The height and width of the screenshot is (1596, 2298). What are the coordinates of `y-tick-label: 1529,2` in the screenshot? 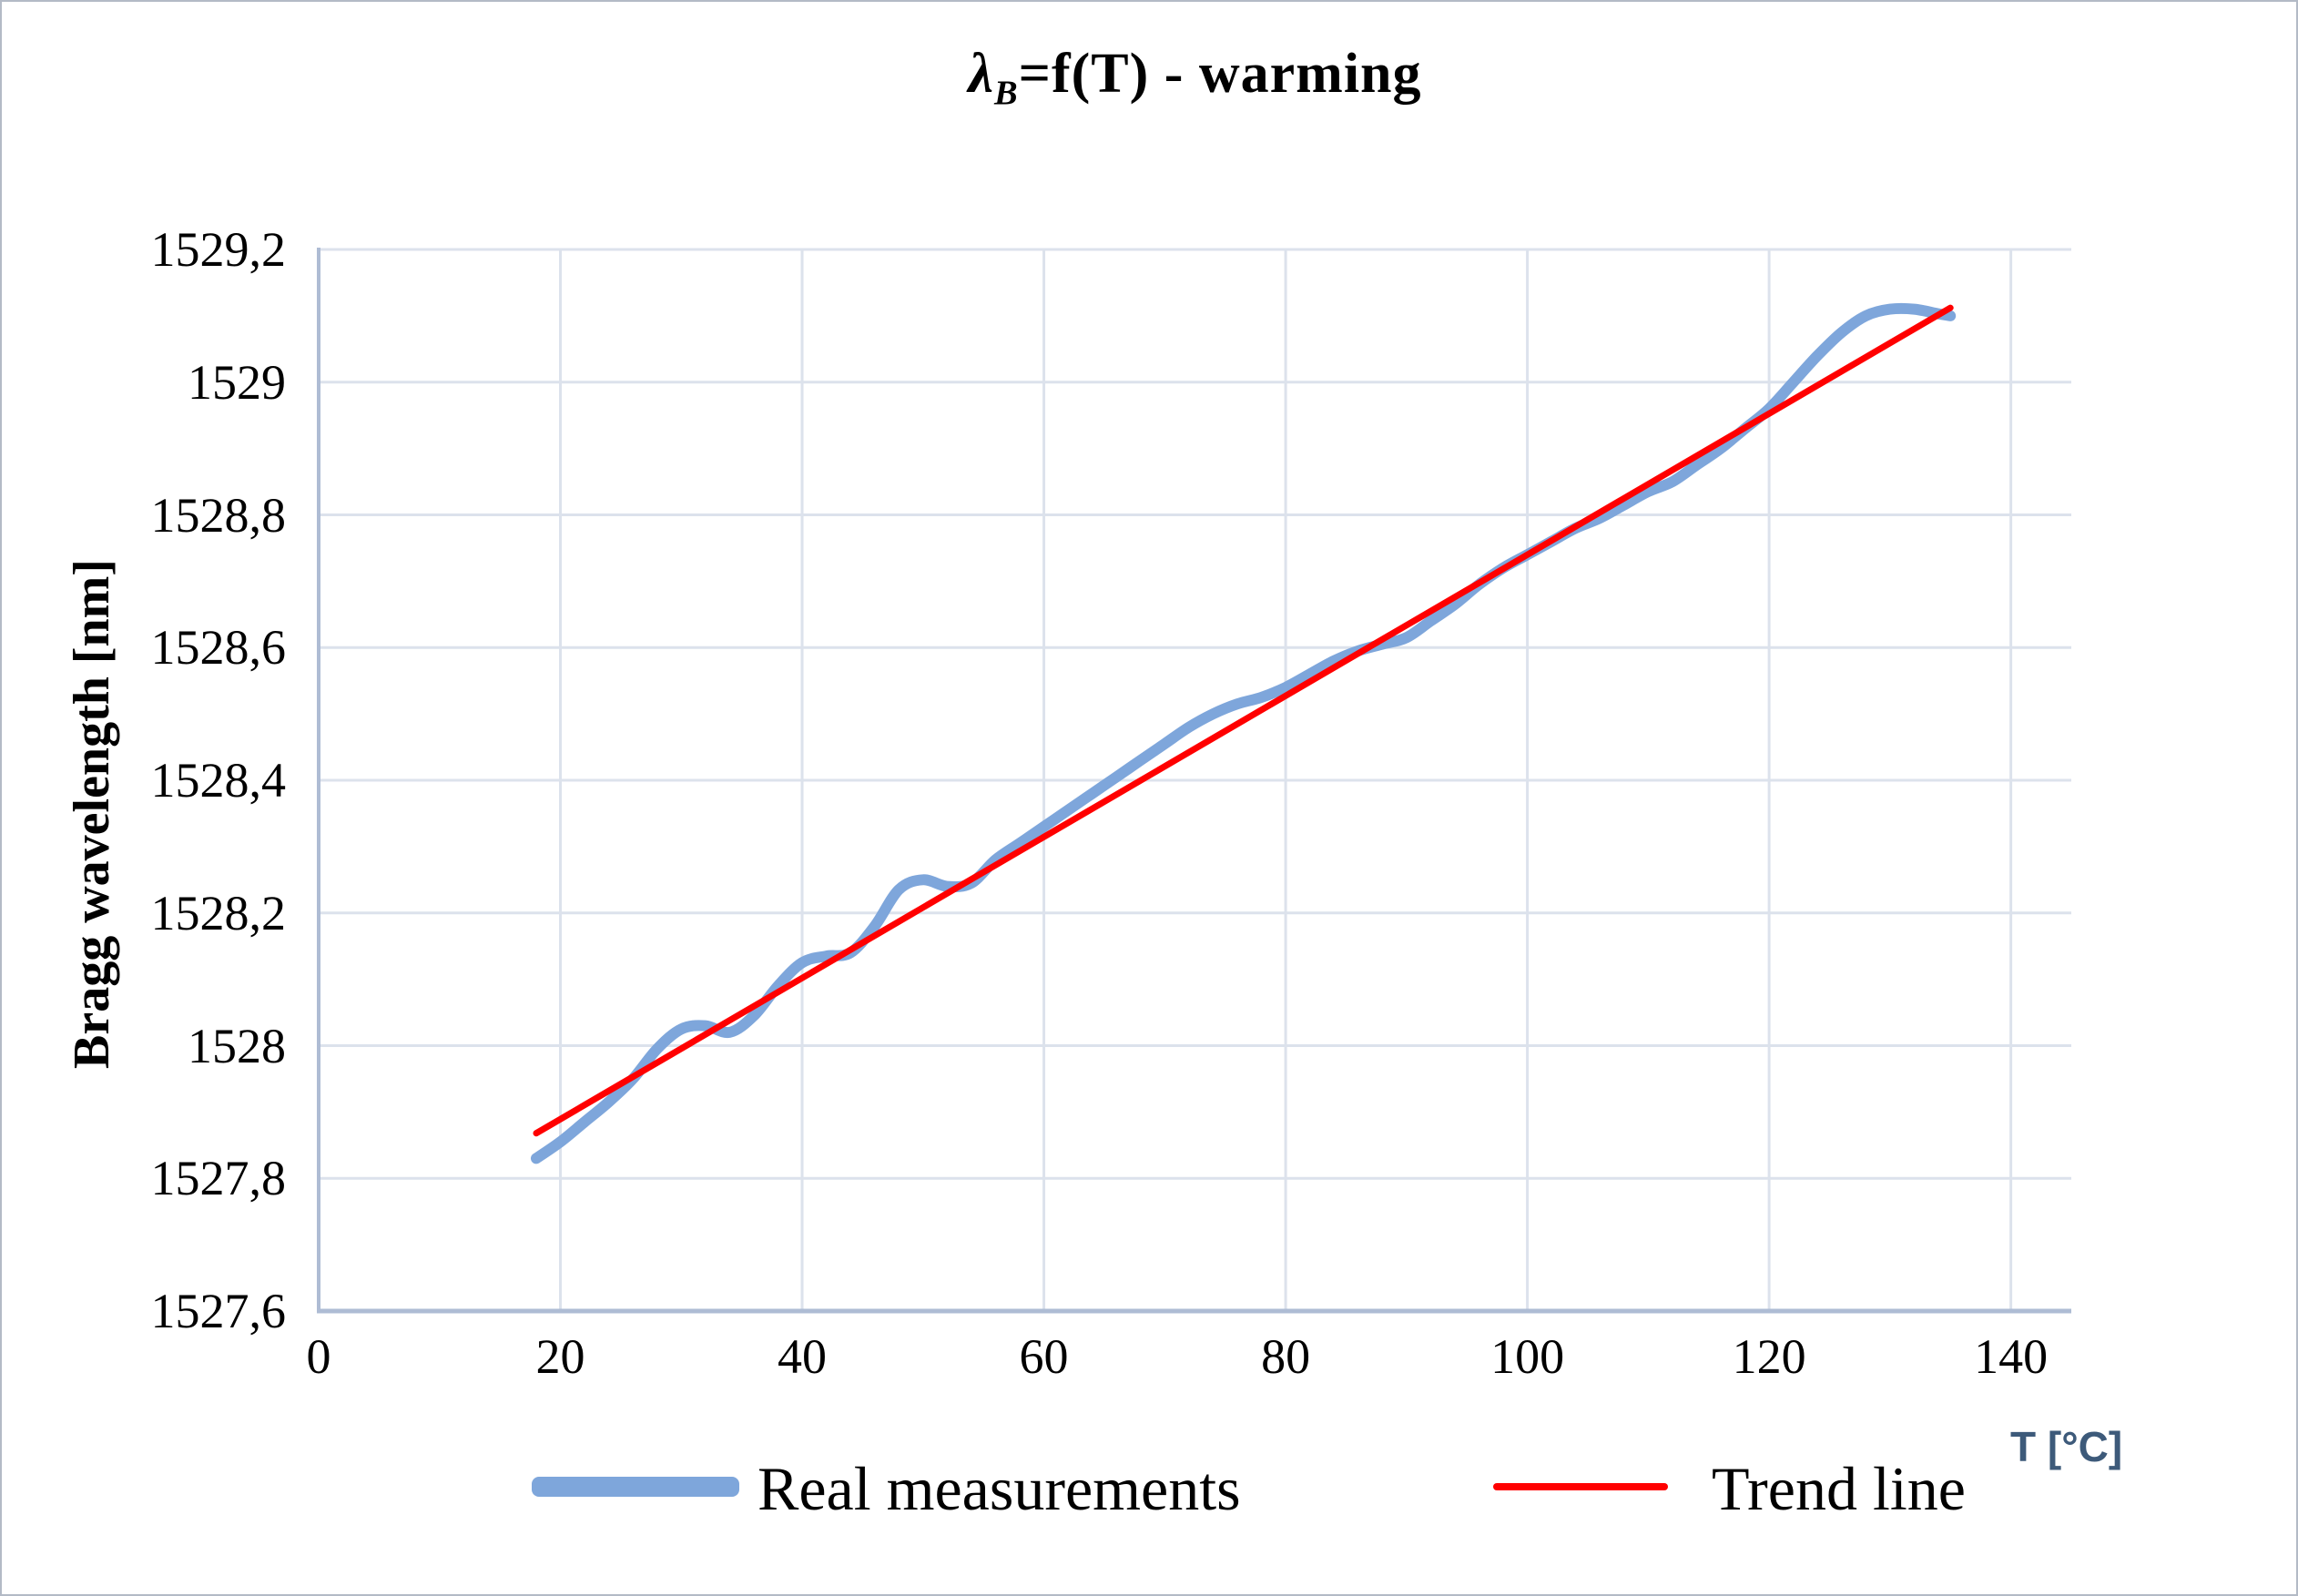 It's located at (219, 249).